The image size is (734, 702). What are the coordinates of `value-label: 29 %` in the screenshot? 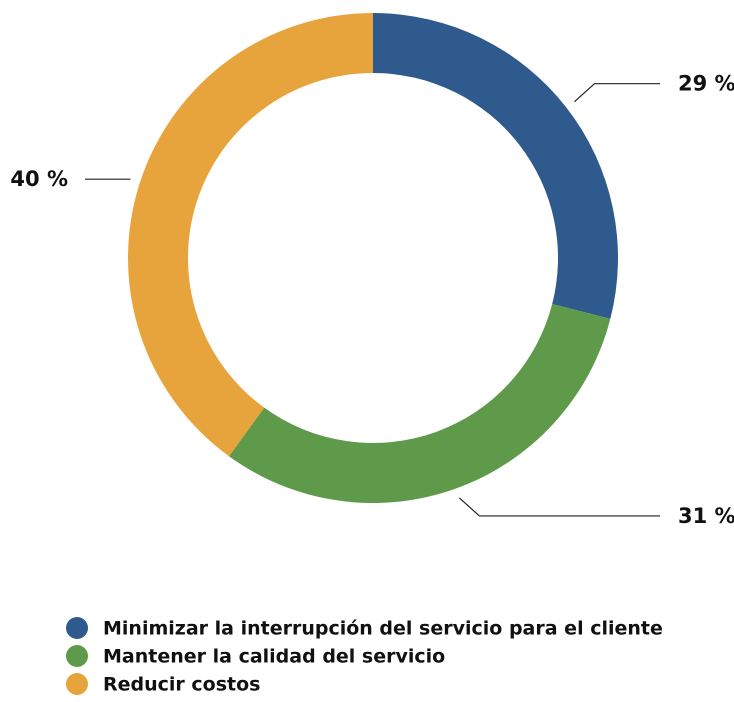 It's located at (706, 84).